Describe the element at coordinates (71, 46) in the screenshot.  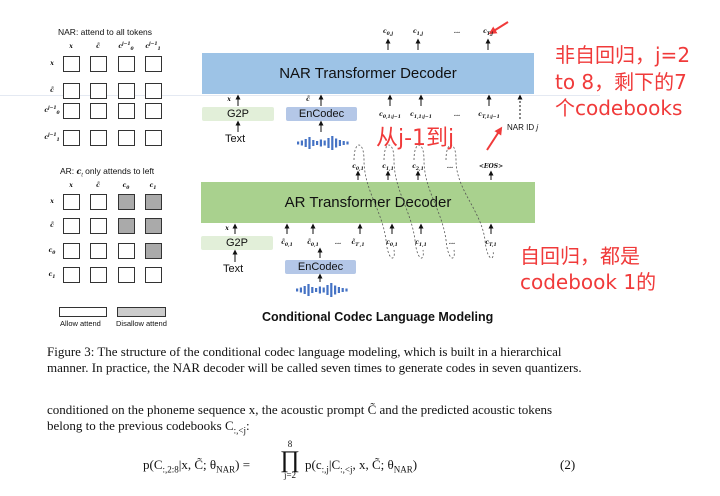
I see `nar-matrix-col-label-base: x` at that location.